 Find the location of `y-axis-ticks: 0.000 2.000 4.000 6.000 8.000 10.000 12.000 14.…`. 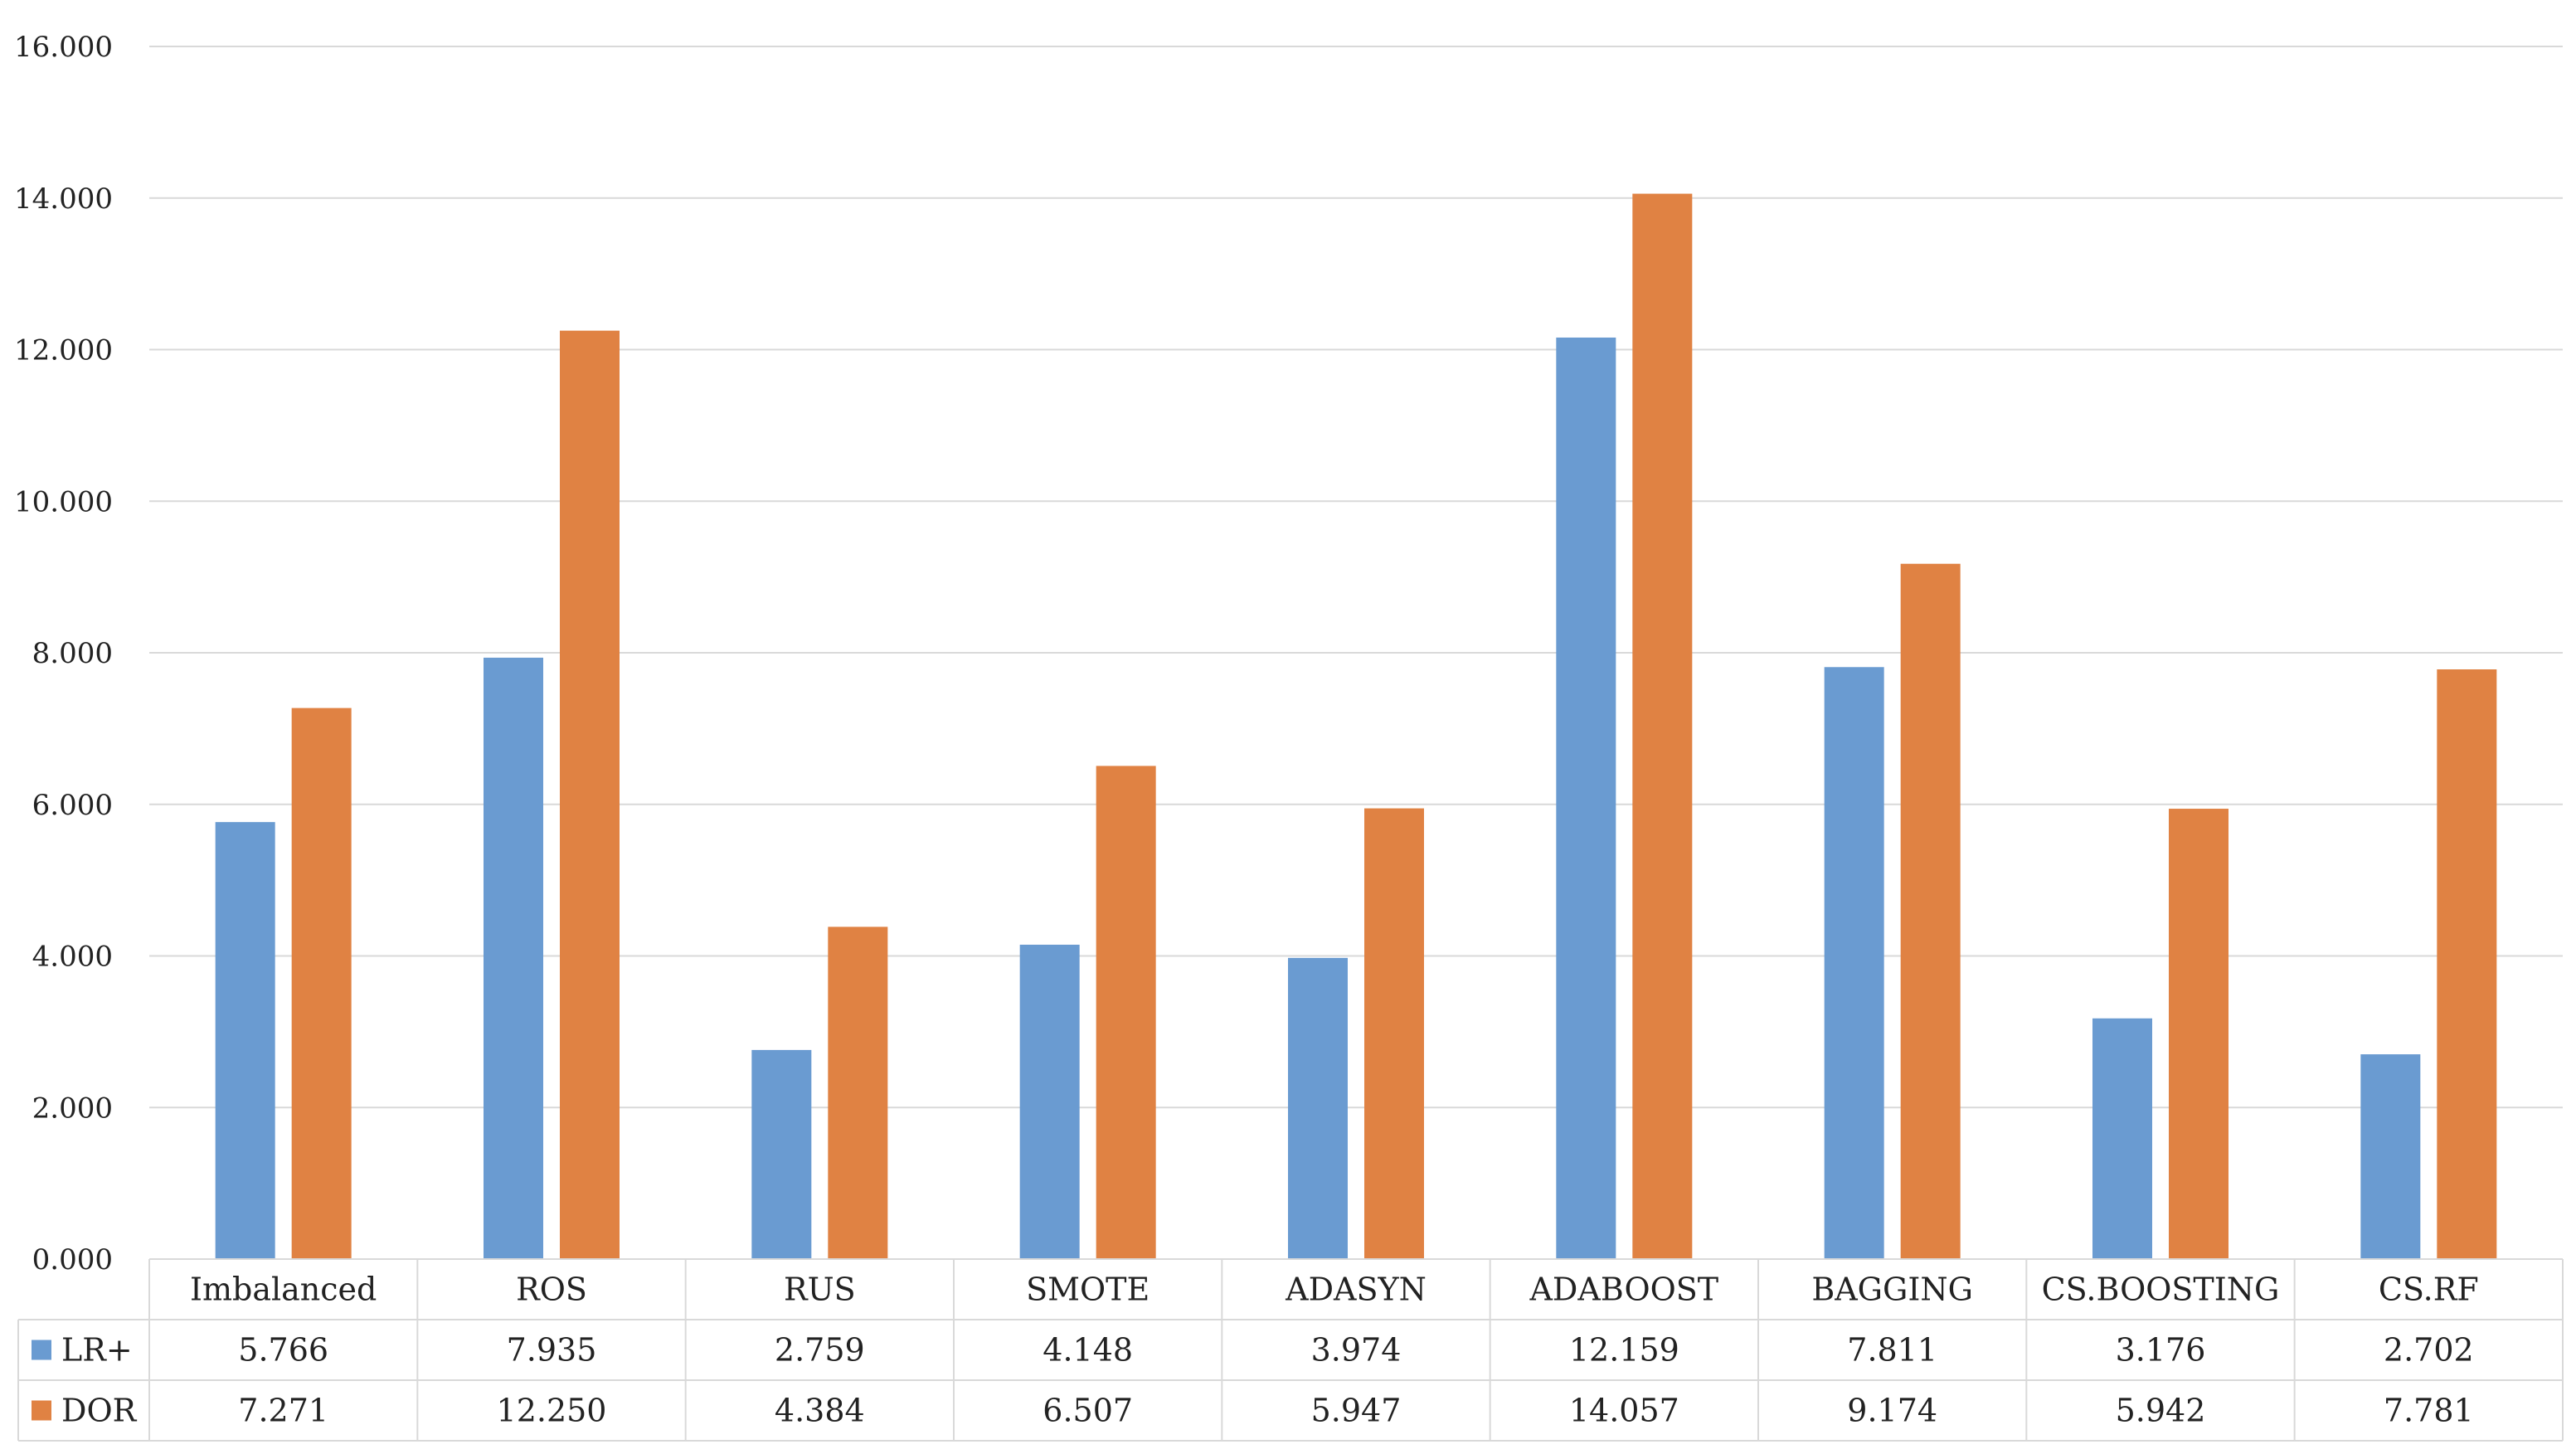

y-axis-ticks: 0.000 2.000 4.000 6.000 8.000 10.000 12.000 14.… is located at coordinates (63, 654).